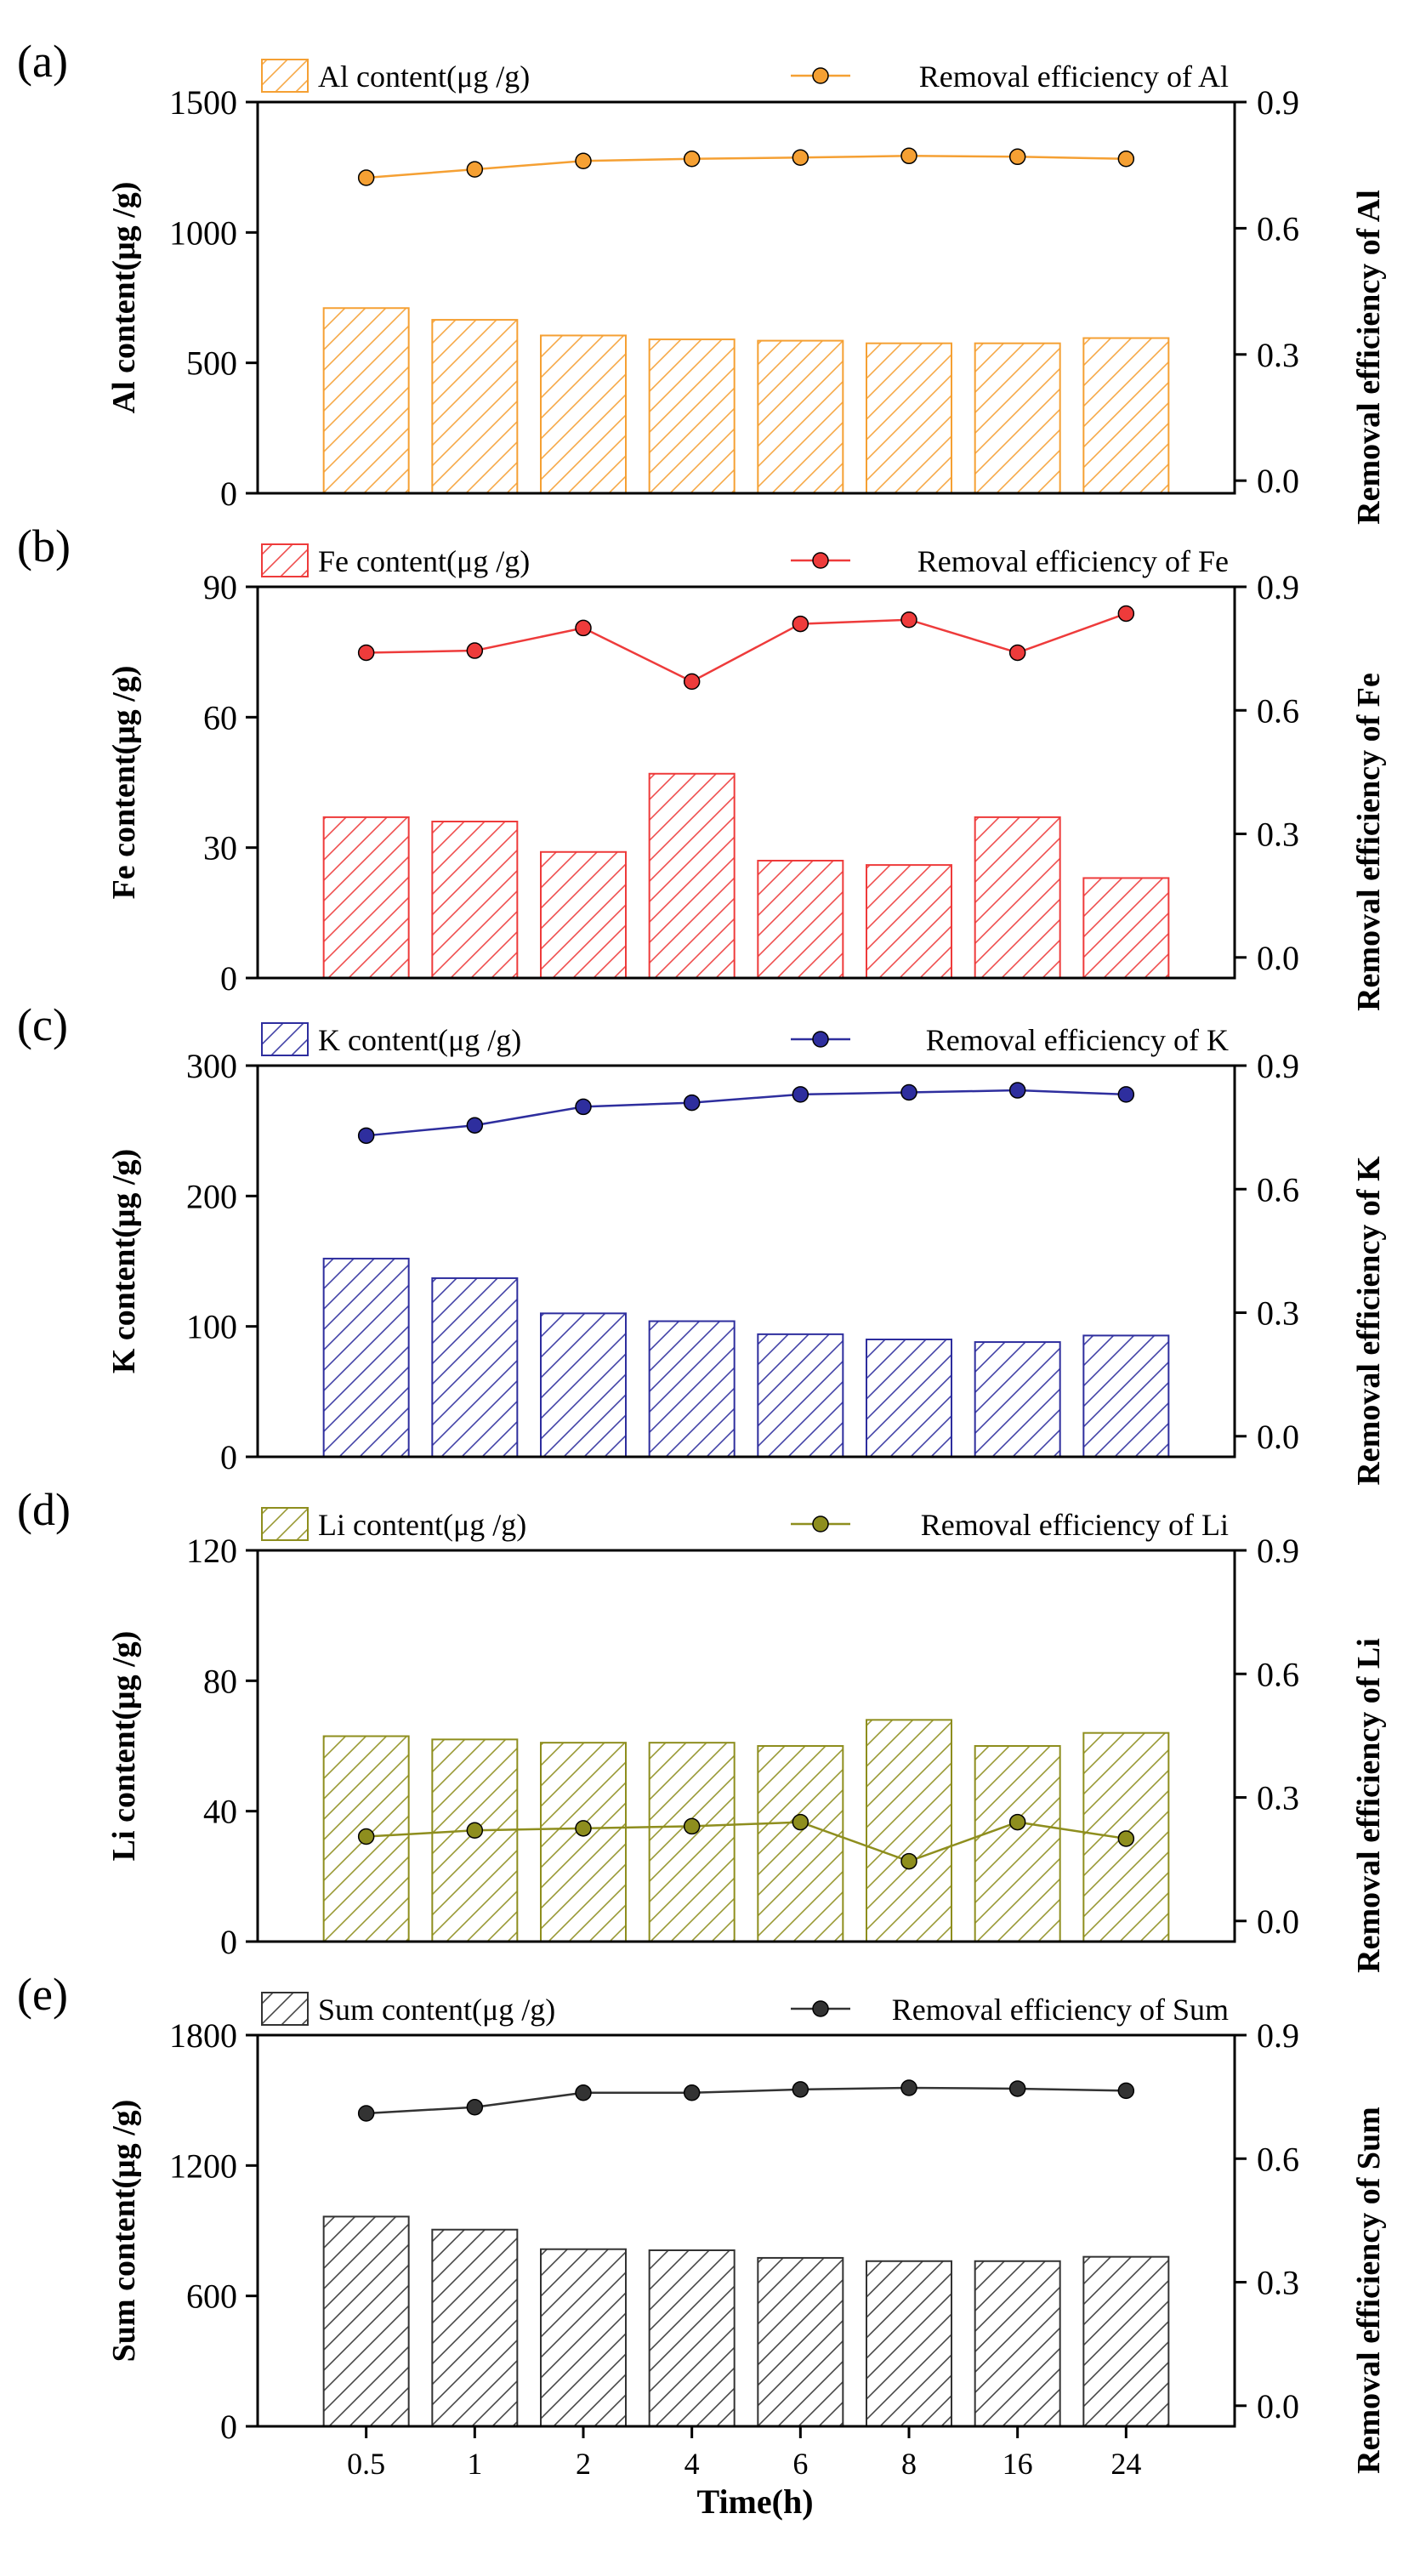 The height and width of the screenshot is (2576, 1403). What do you see at coordinates (211, 1327) in the screenshot?
I see `y-tick-label: 100` at bounding box center [211, 1327].